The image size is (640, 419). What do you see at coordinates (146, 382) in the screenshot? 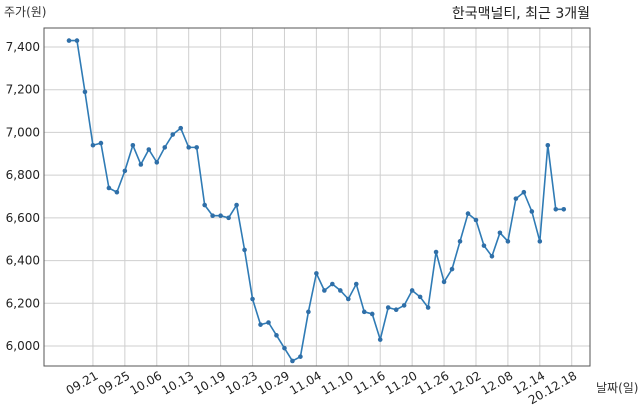
I see `x-tick-label: 10.06` at bounding box center [146, 382].